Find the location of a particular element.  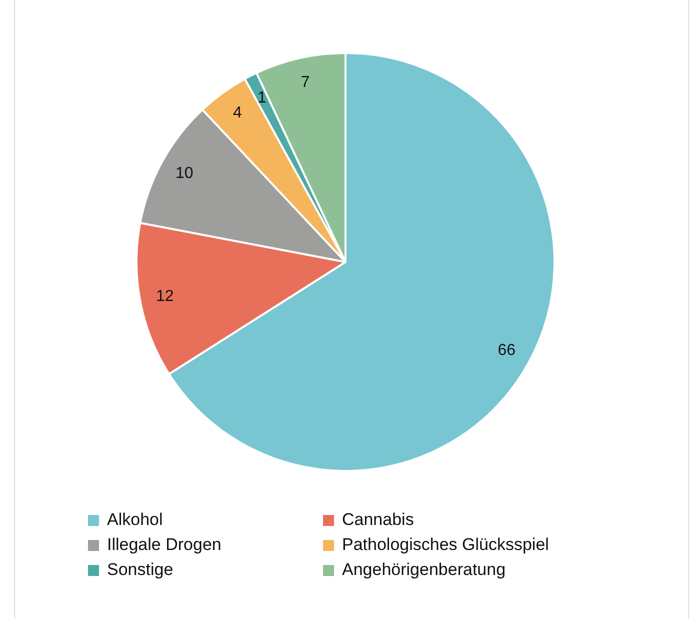

data-label: 10 is located at coordinates (184, 173).